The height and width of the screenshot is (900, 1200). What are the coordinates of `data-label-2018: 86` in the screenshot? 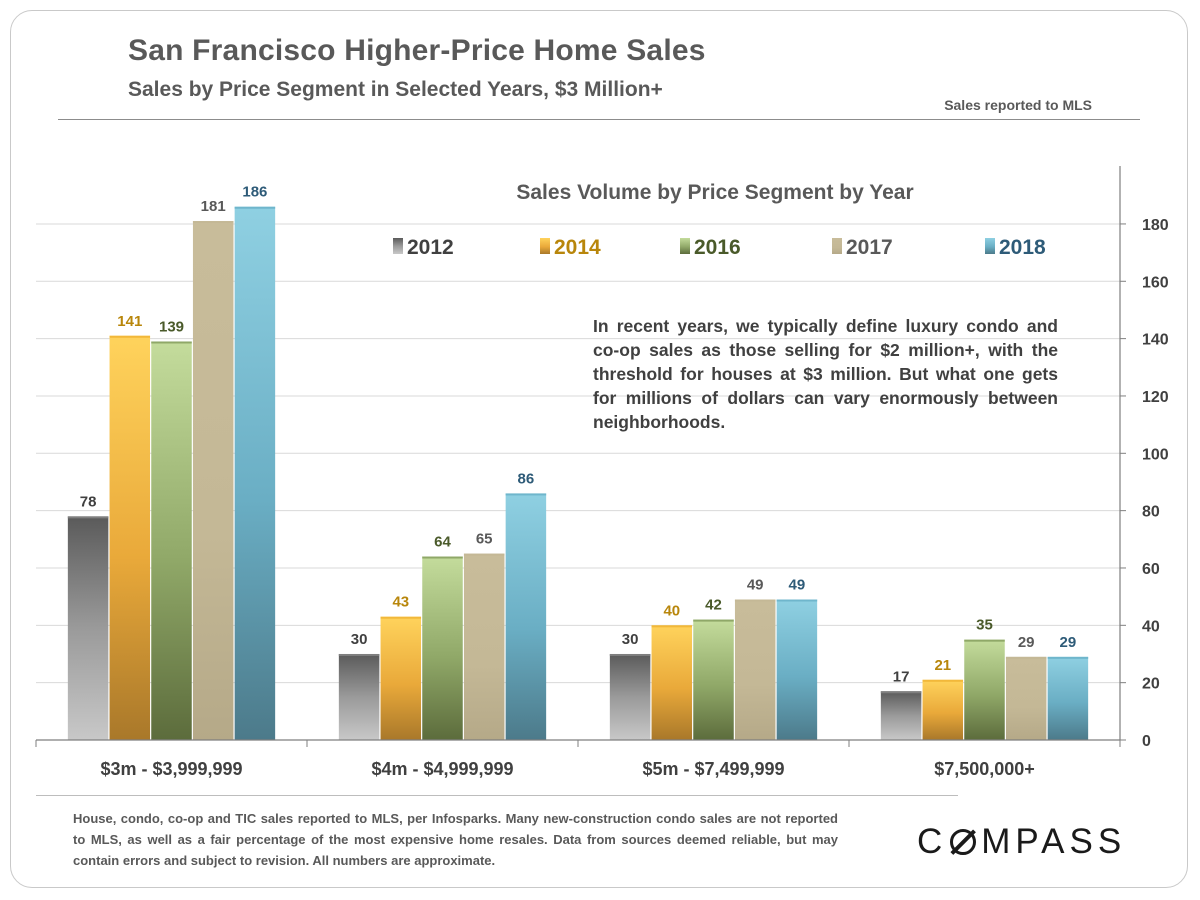 It's located at (526, 478).